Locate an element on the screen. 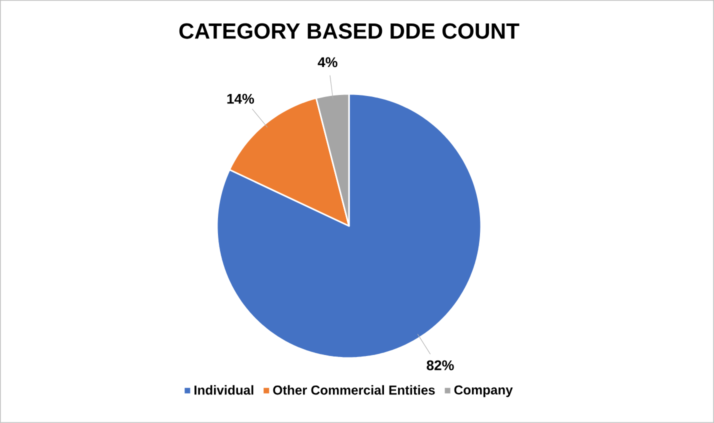  data-label: 14% is located at coordinates (240, 99).